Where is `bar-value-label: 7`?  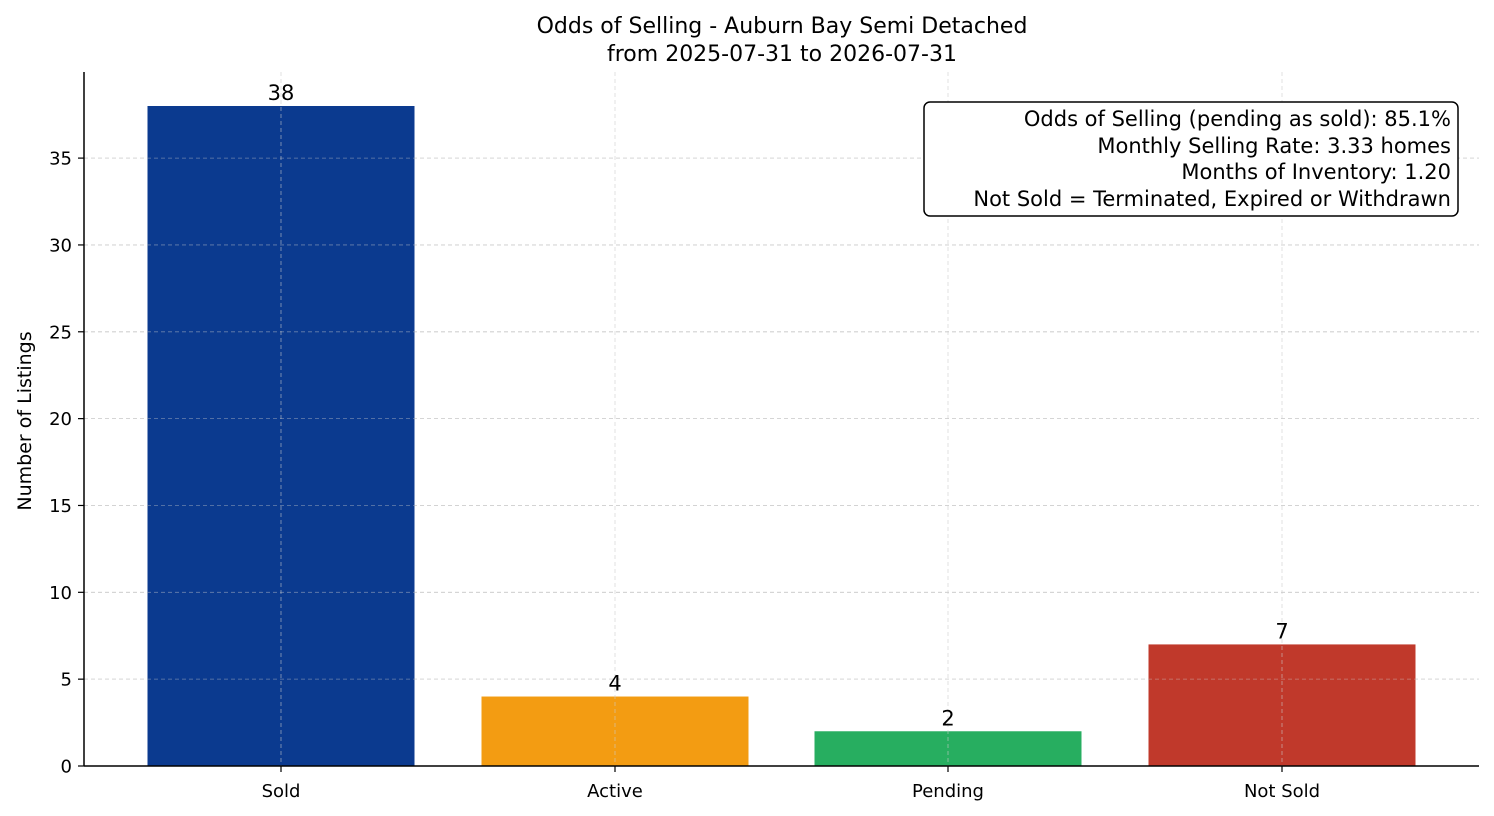
bar-value-label: 7 is located at coordinates (1281, 631).